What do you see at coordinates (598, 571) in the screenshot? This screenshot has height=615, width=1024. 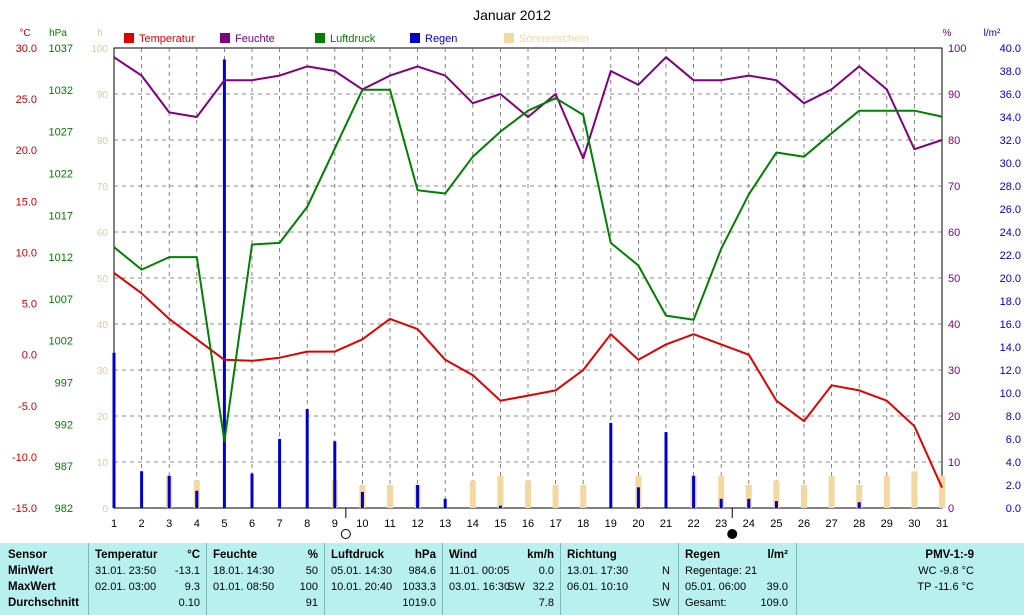 I see `direction-min-time: 13.01. 17:30` at bounding box center [598, 571].